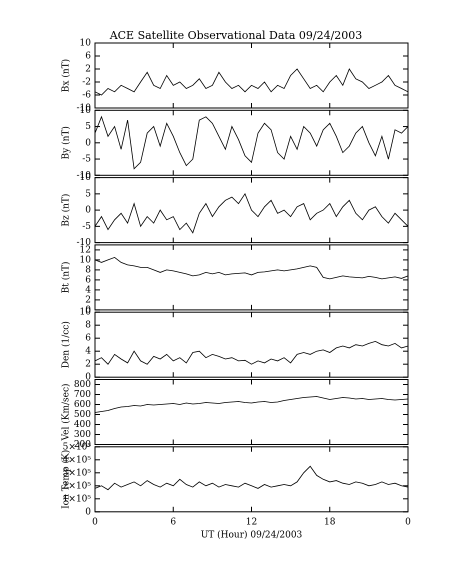  I want to click on y-axis-label: Vel (Km/sec), so click(66, 412).